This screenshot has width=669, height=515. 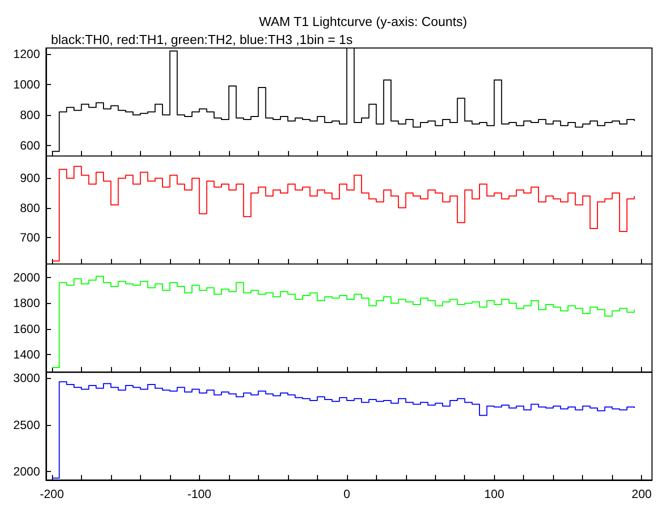 I want to click on x-tick-label: -100, so click(x=199, y=494).